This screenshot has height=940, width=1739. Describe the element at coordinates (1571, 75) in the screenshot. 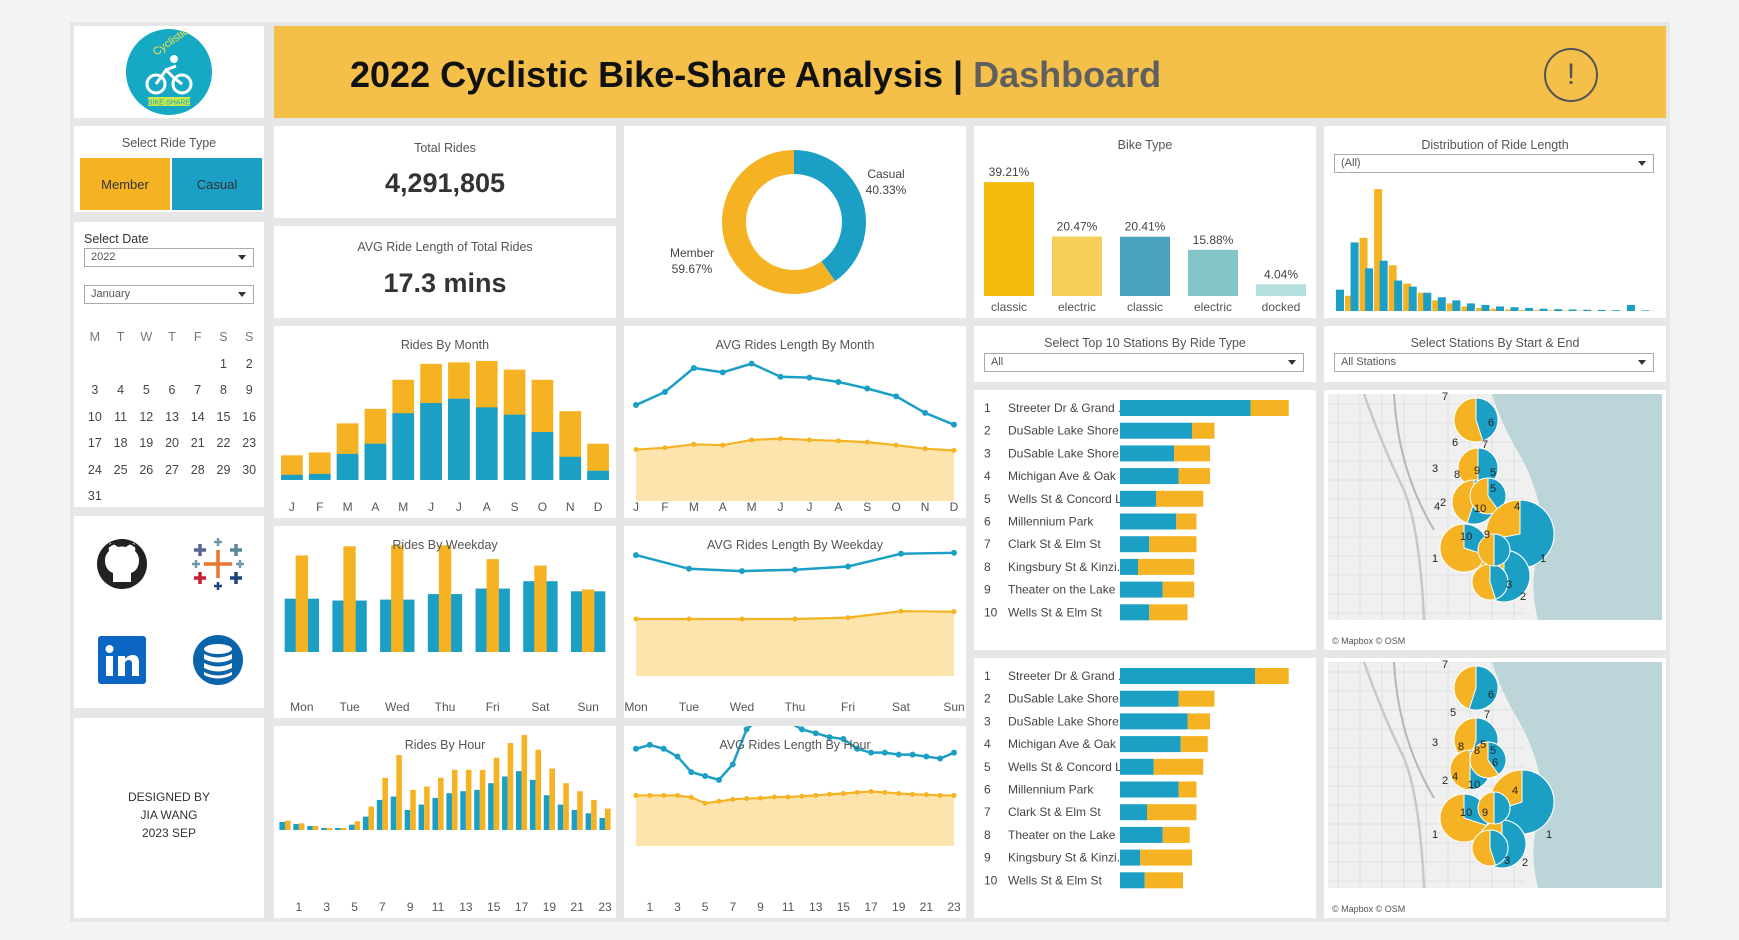

I see `info-button: !` at that location.